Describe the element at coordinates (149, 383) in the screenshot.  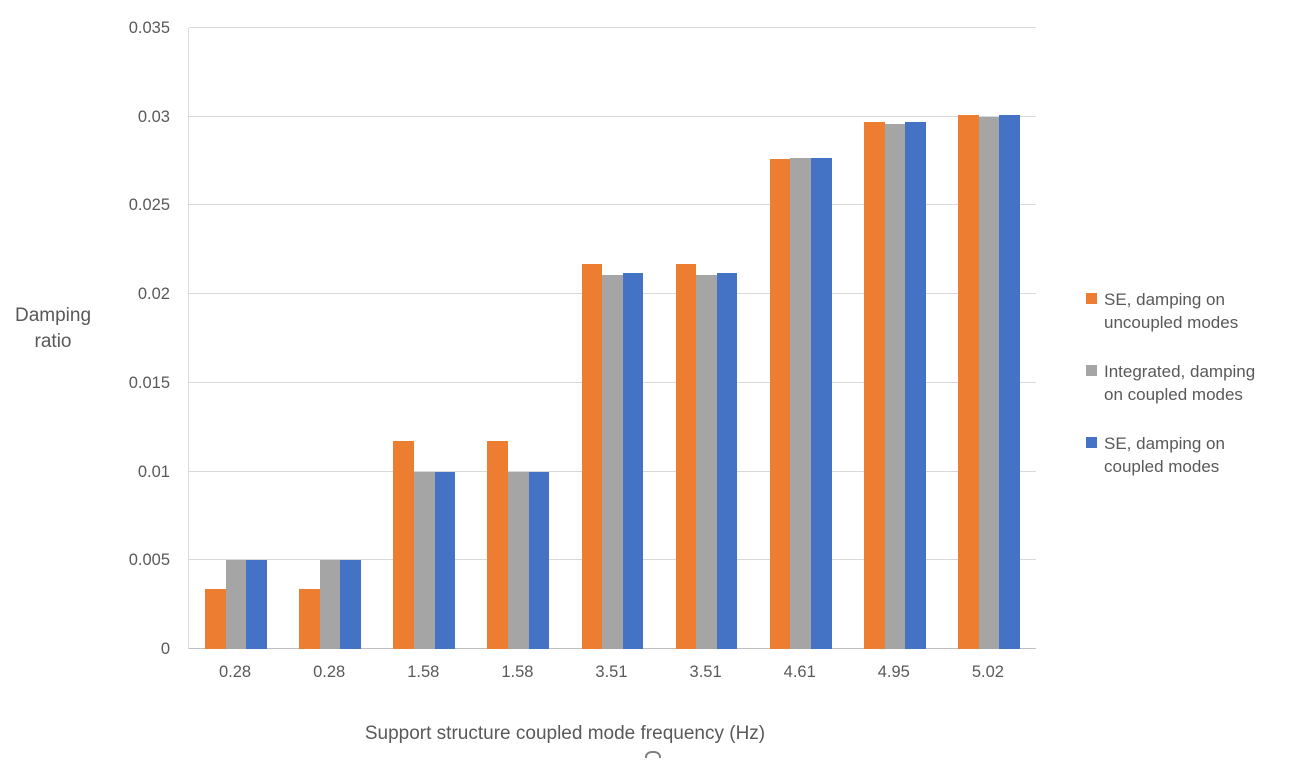
I see `y-tick-label: 0.015` at that location.